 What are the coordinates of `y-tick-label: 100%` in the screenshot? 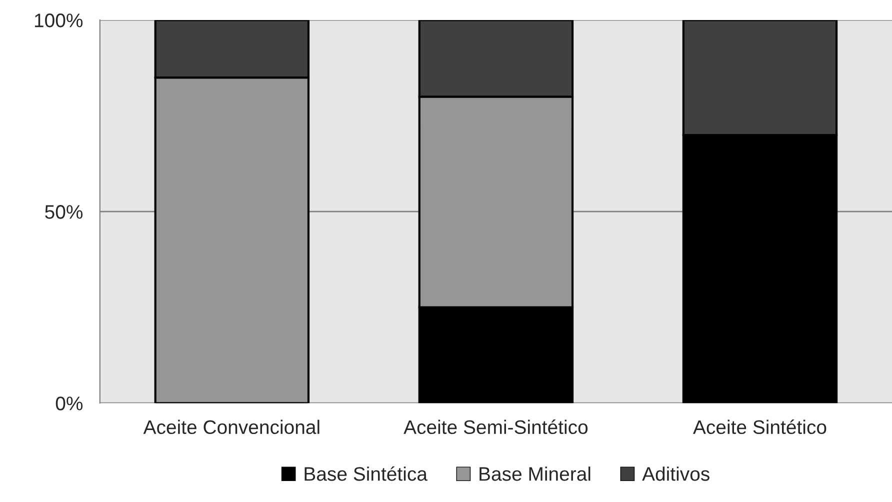 It's located at (58, 21).